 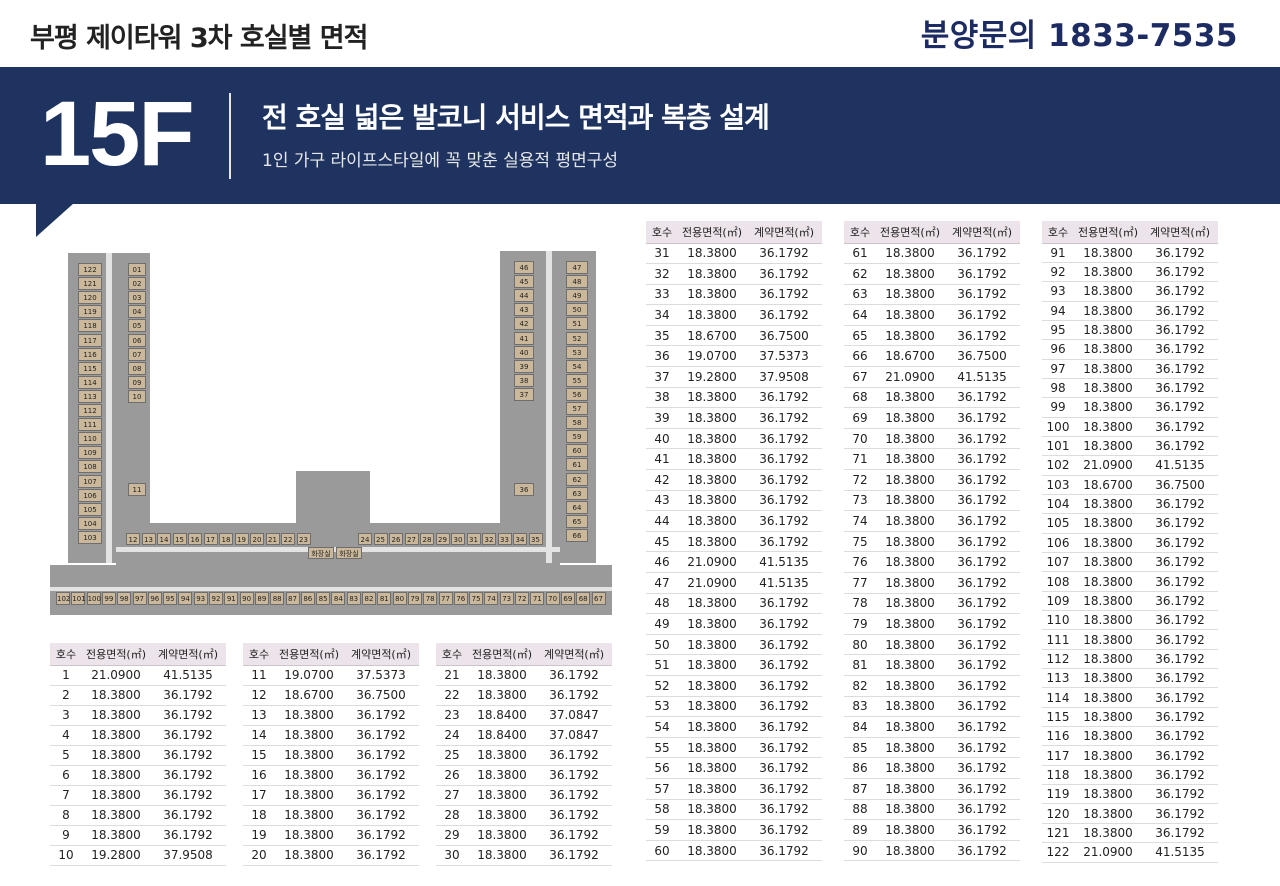 What do you see at coordinates (932, 439) in the screenshot?
I see `table-row: 70 18.3800 36.1792` at bounding box center [932, 439].